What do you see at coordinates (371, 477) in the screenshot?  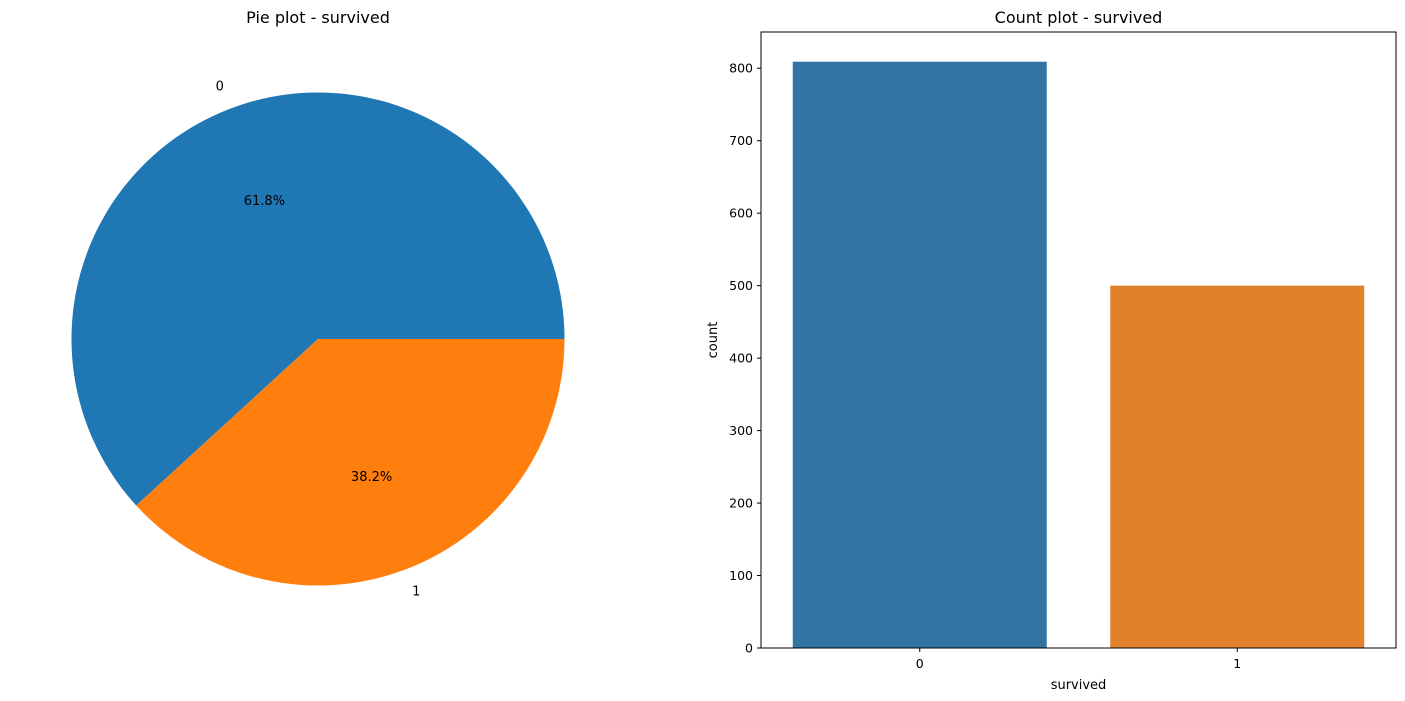 I see `pie-percent-1: 38.2%` at bounding box center [371, 477].